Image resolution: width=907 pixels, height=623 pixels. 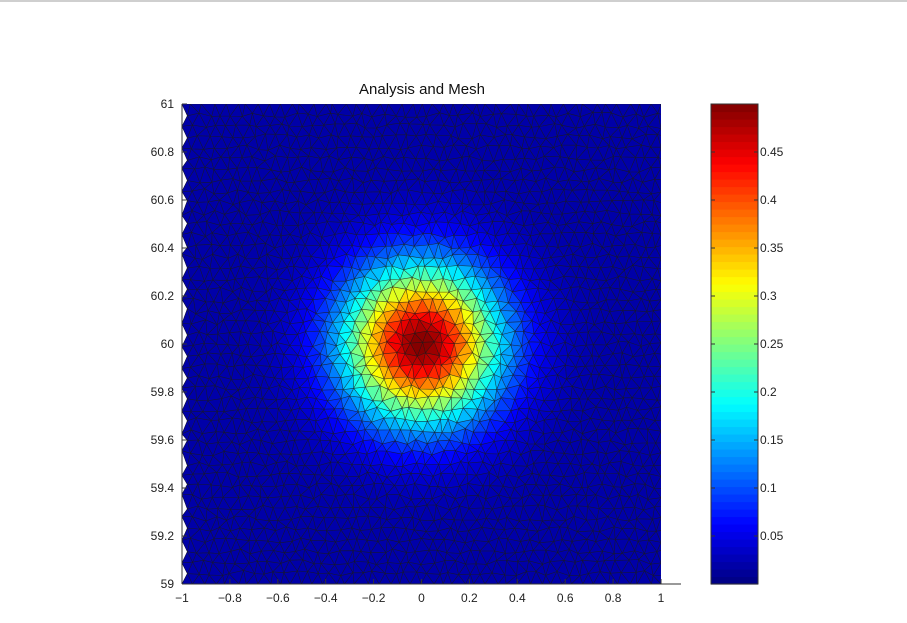 I want to click on x-tick-label: −0.8, so click(x=230, y=598).